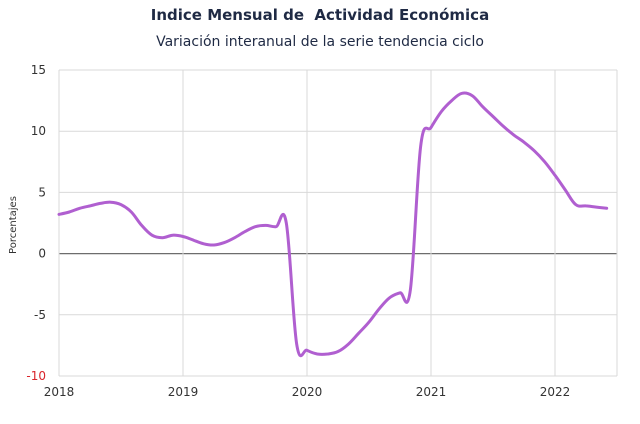  I want to click on y-tick-label: 5, so click(42, 192).